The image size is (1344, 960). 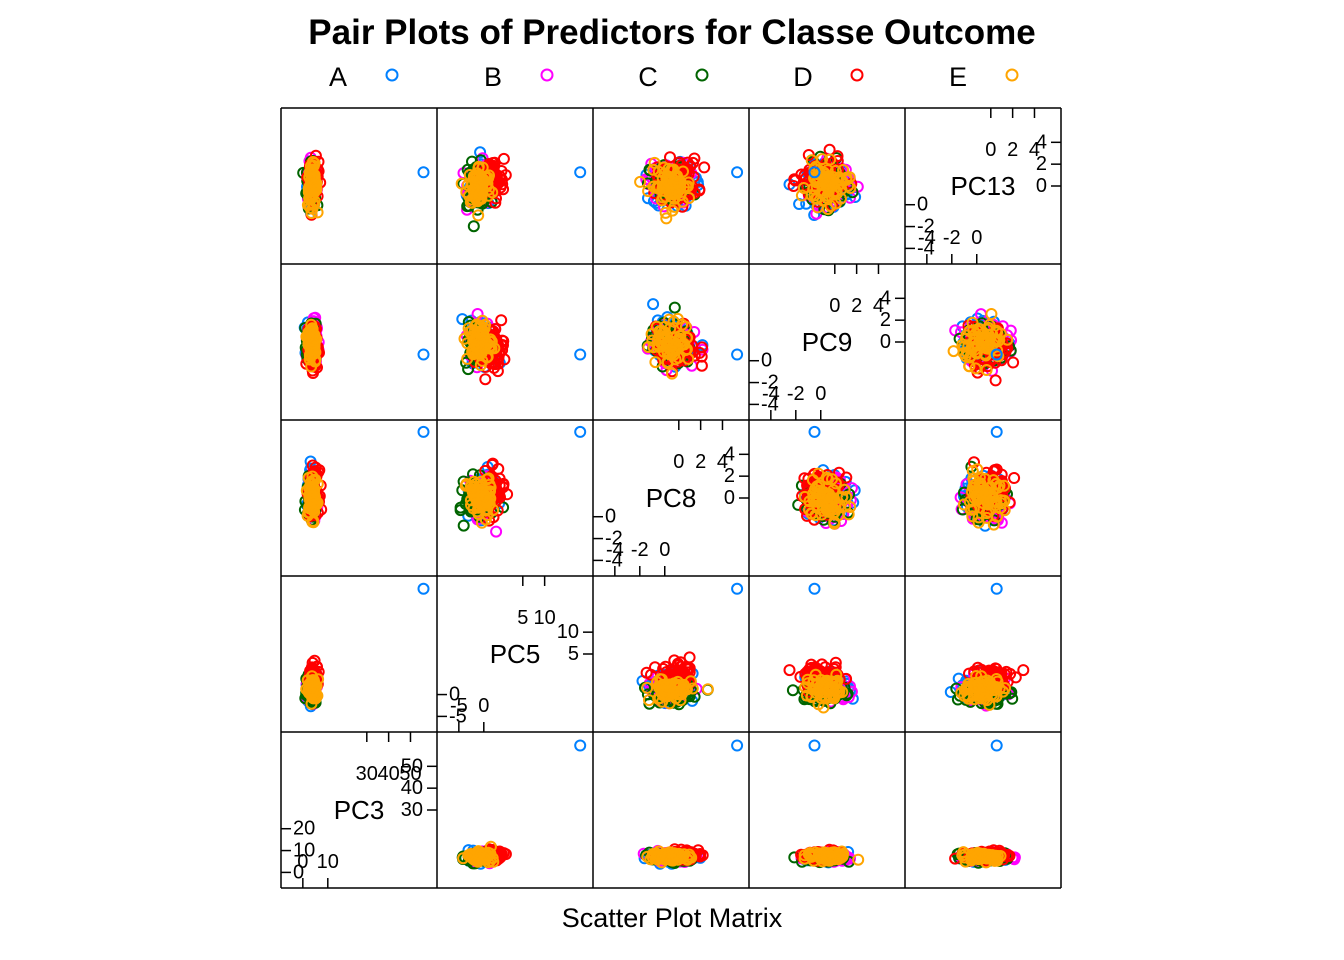 What do you see at coordinates (987, 478) in the screenshot?
I see `panel-pc13-vs-pc8` at bounding box center [987, 478].